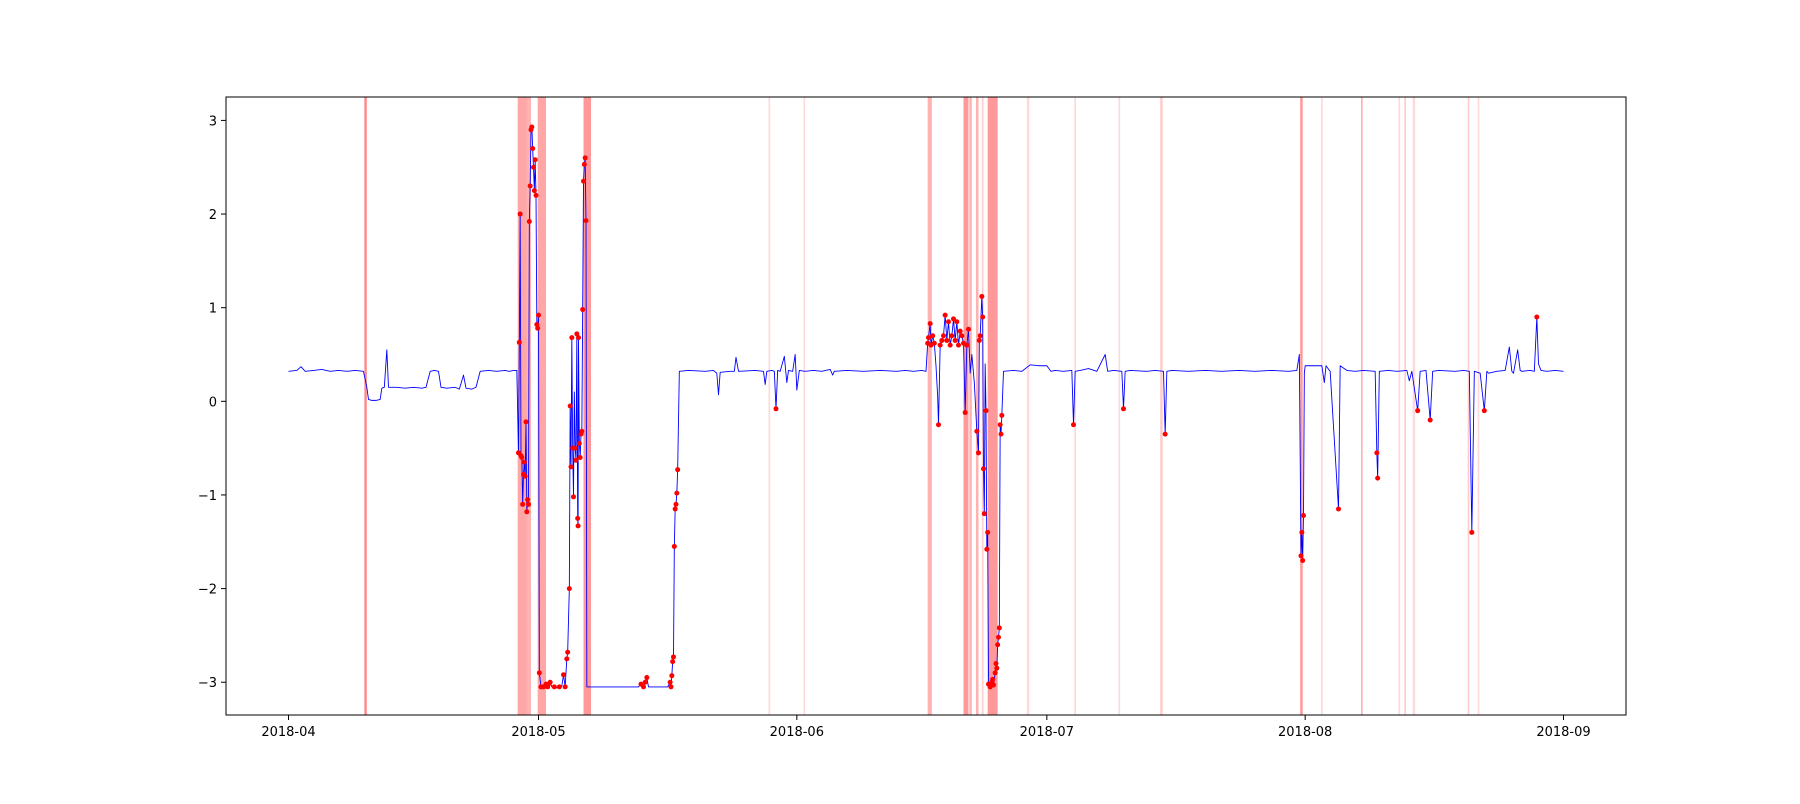 The width and height of the screenshot is (1800, 804). What do you see at coordinates (213, 215) in the screenshot?
I see `y-tick-label-5: 2` at bounding box center [213, 215].